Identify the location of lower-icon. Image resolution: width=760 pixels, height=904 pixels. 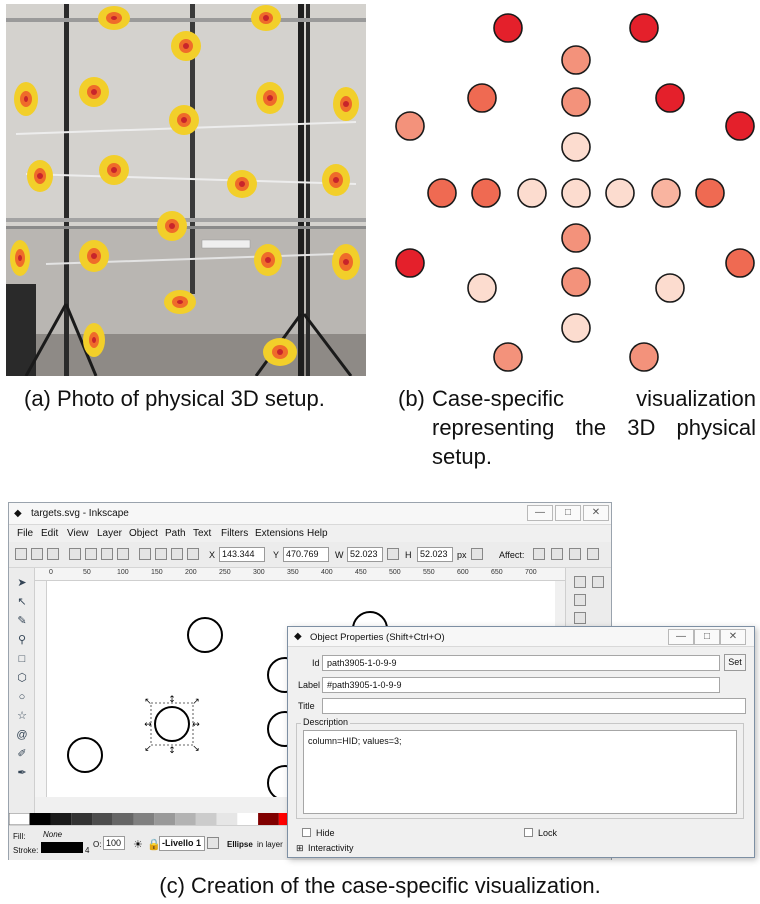
(177, 554).